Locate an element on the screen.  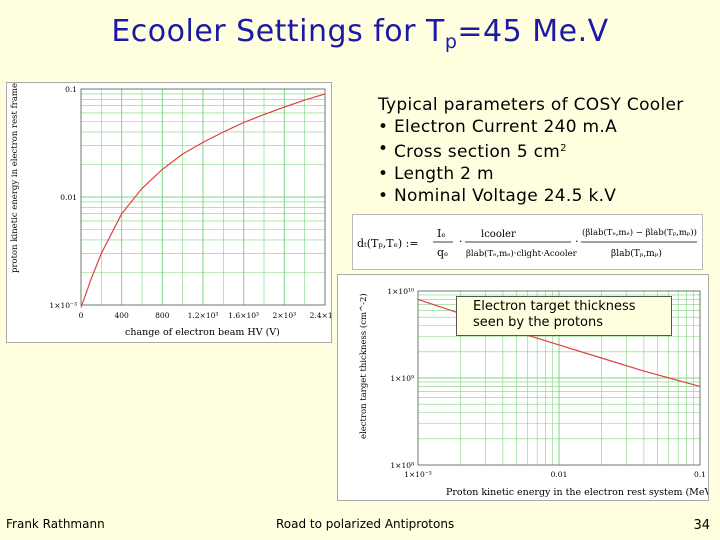
param-item-cross-section: • Cross section 5 cm2 is located at coordinates (472, 150).